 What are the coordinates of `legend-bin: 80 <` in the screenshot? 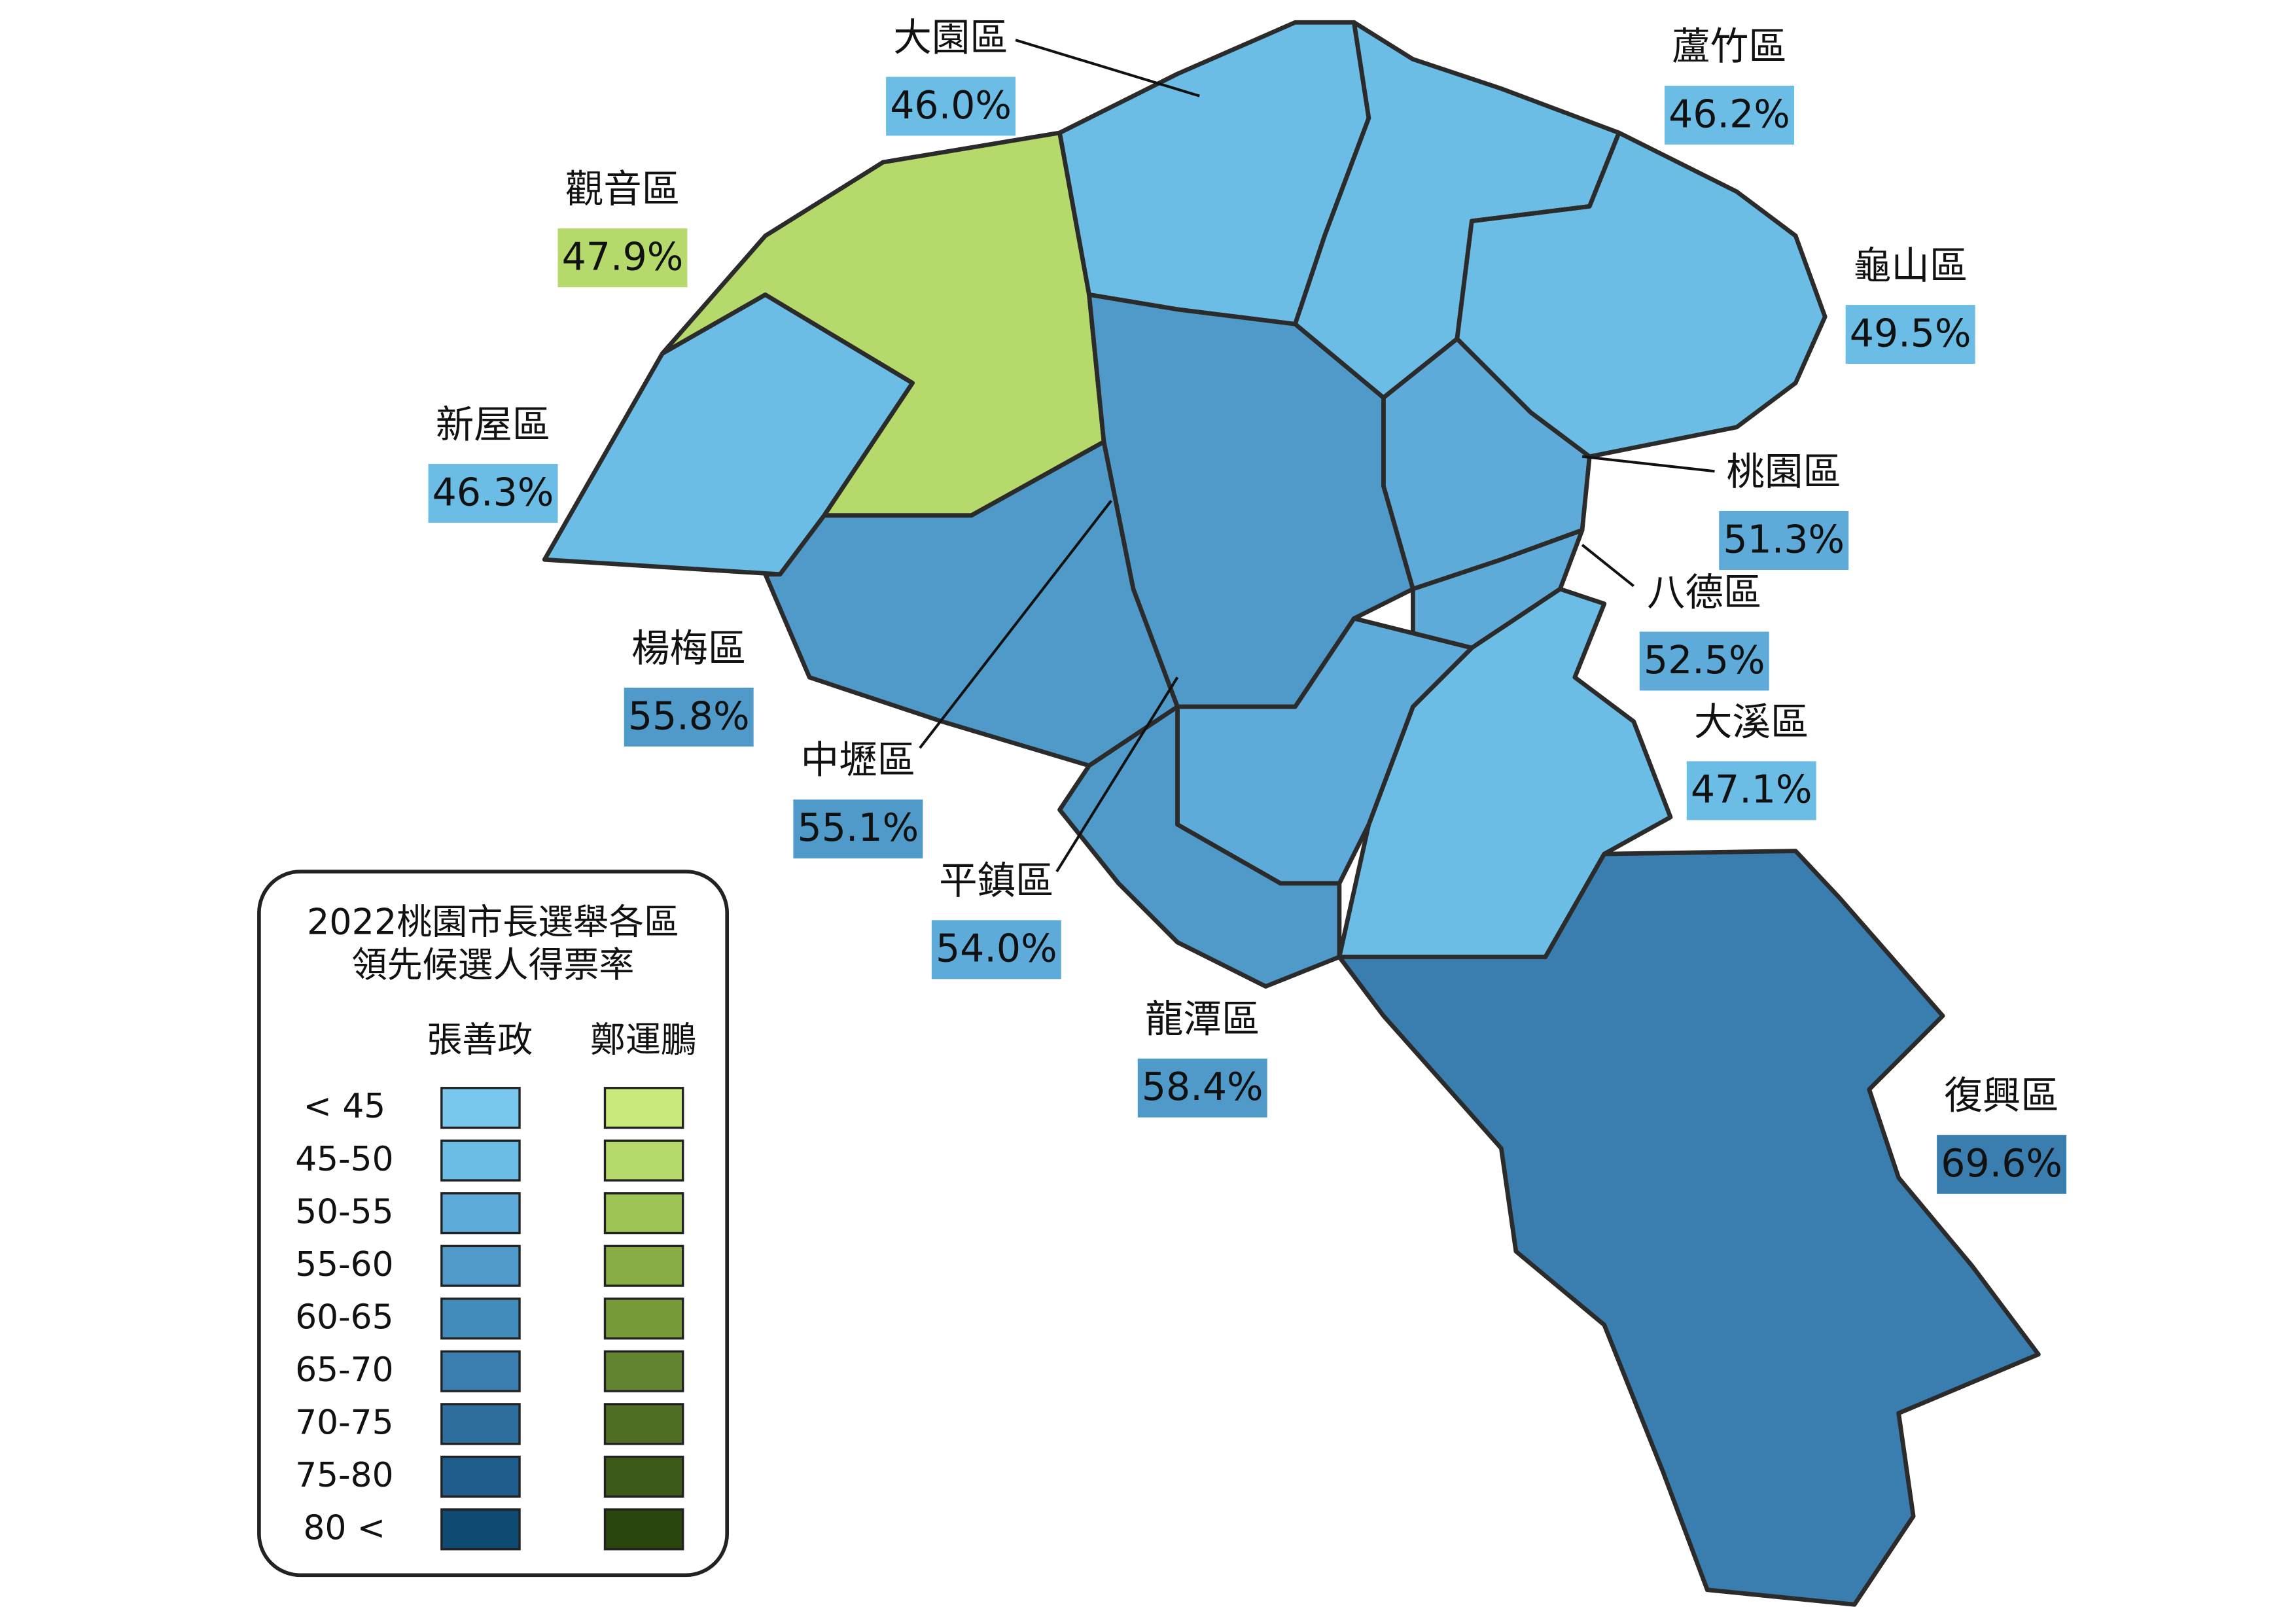 It's located at (345, 1527).